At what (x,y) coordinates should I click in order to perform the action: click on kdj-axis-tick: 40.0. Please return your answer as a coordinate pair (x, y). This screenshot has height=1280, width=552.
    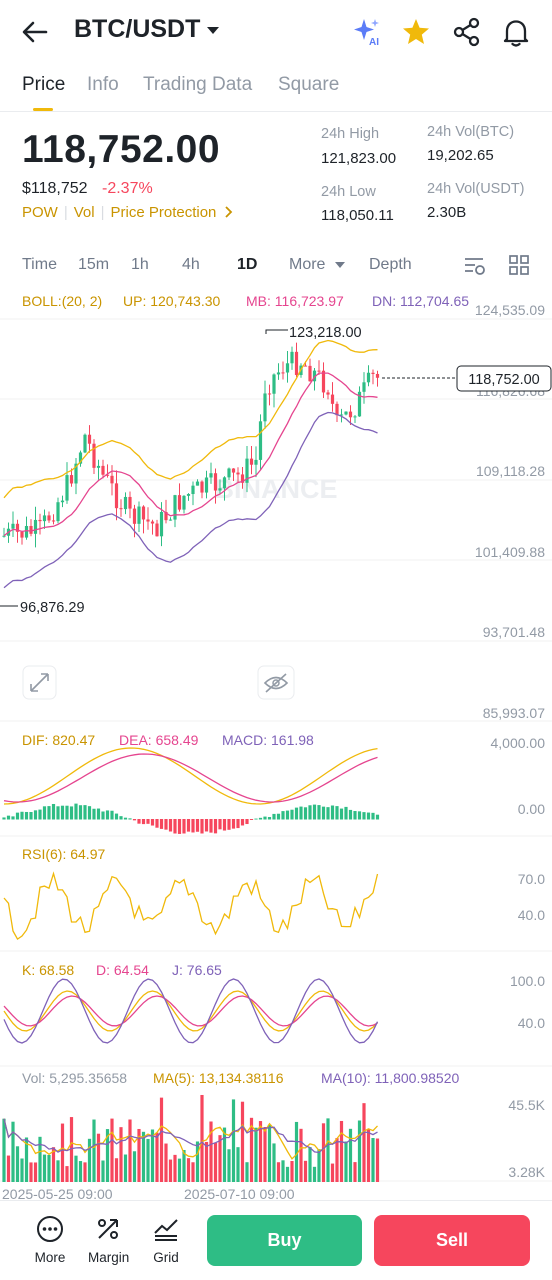
    Looking at the image, I should click on (531, 1023).